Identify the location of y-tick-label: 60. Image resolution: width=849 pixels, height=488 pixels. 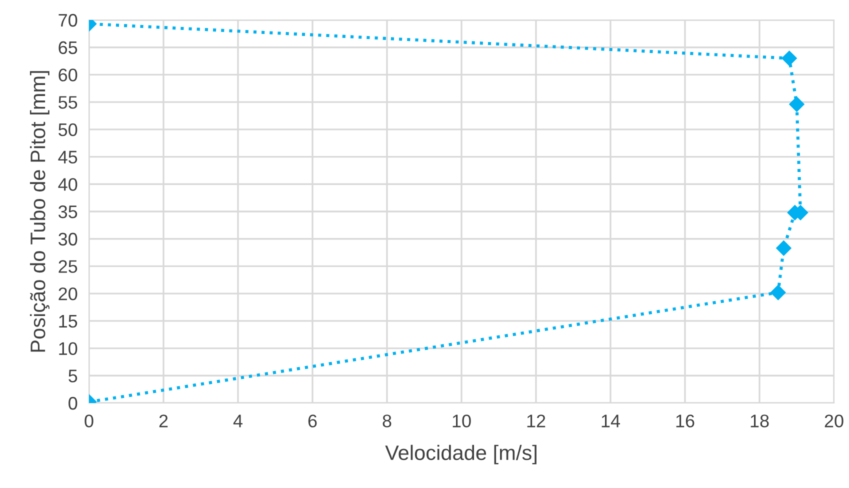
(68, 75).